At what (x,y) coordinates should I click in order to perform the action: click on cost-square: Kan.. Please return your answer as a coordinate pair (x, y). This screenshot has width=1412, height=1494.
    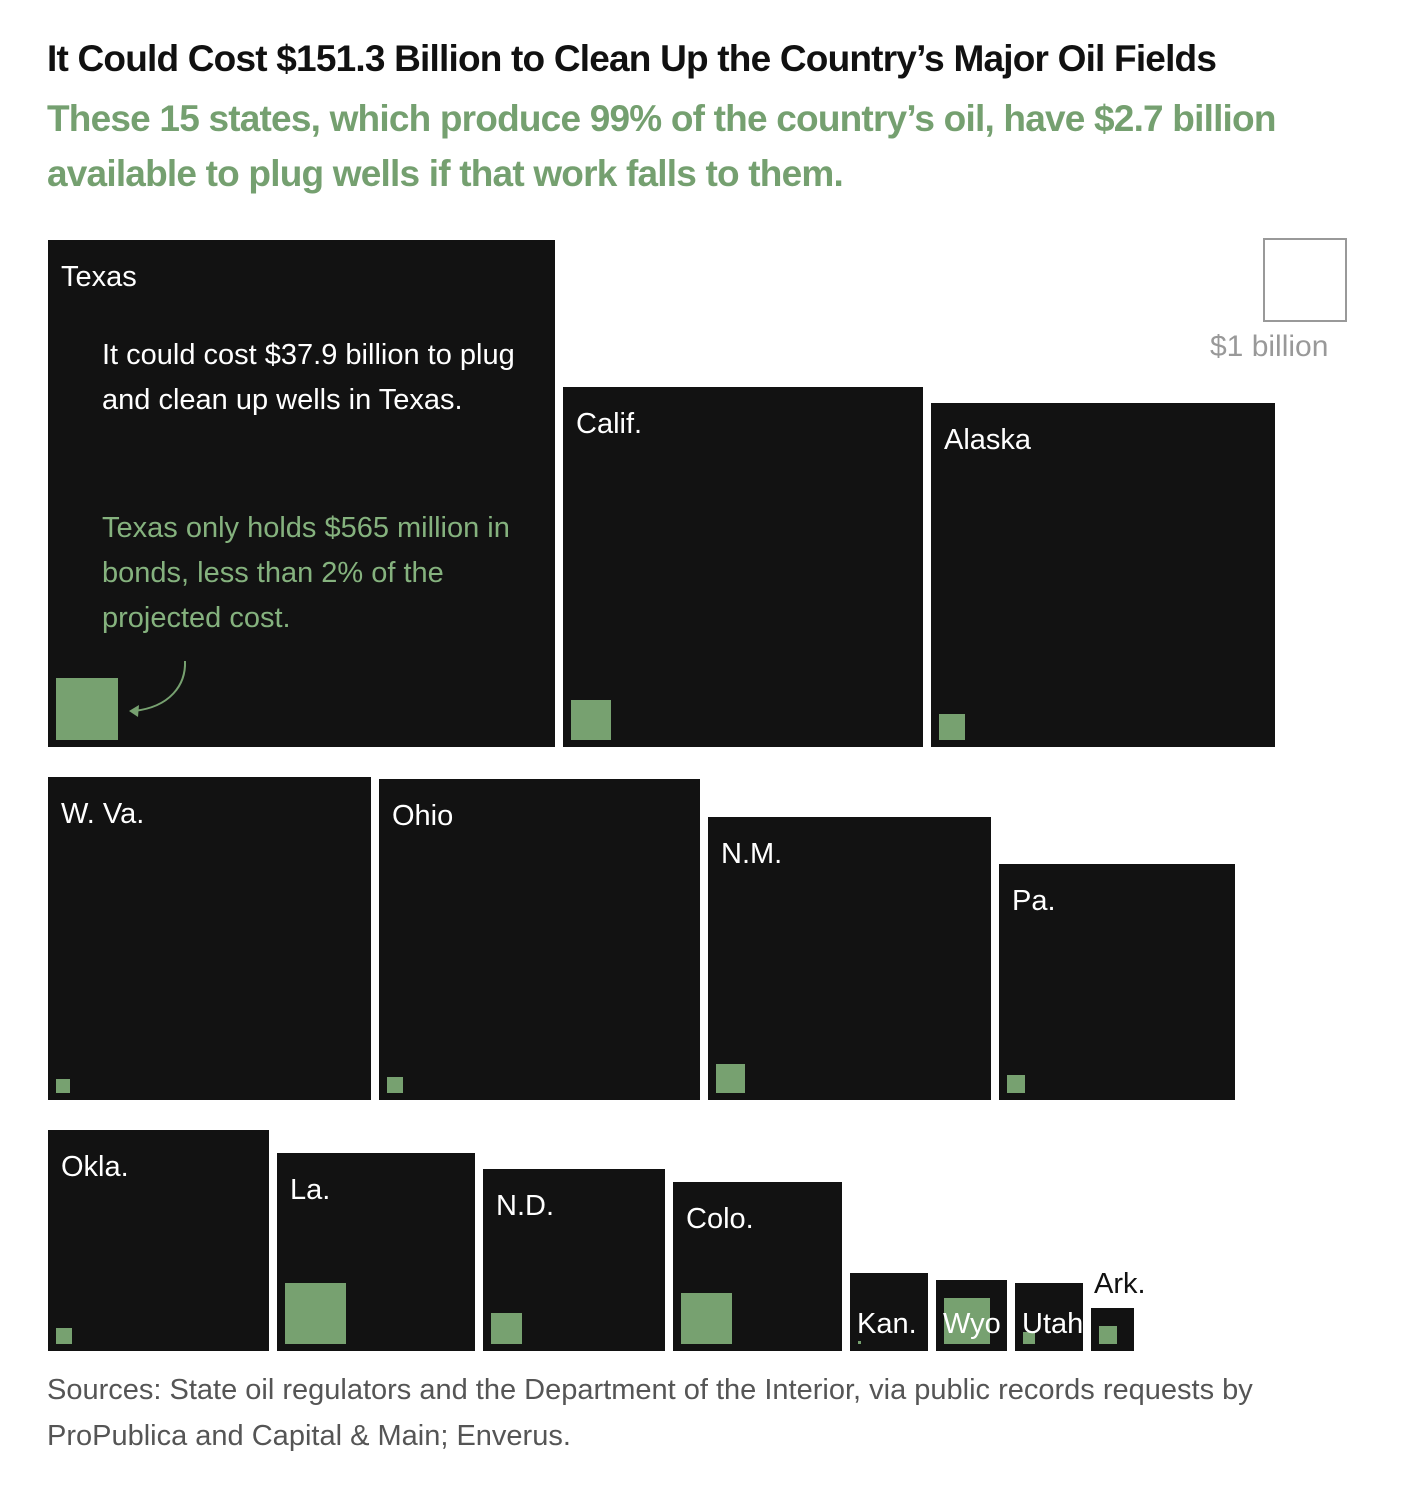
    Looking at the image, I should click on (889, 1312).